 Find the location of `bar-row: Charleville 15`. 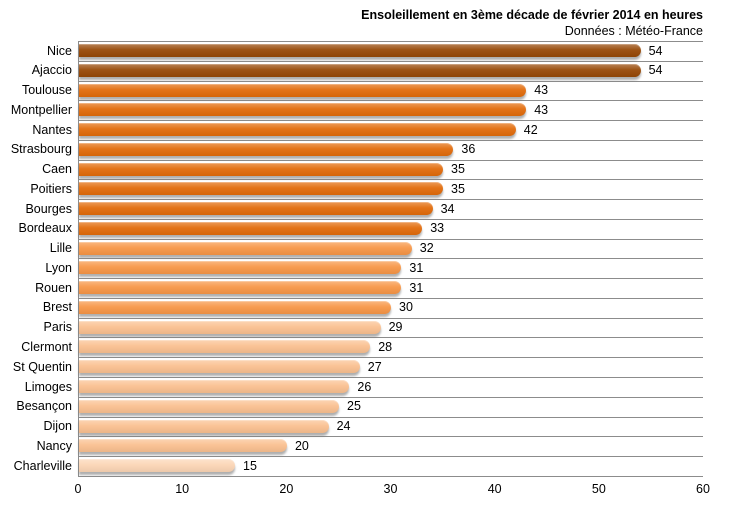

bar-row: Charleville 15 is located at coordinates (358, 467).